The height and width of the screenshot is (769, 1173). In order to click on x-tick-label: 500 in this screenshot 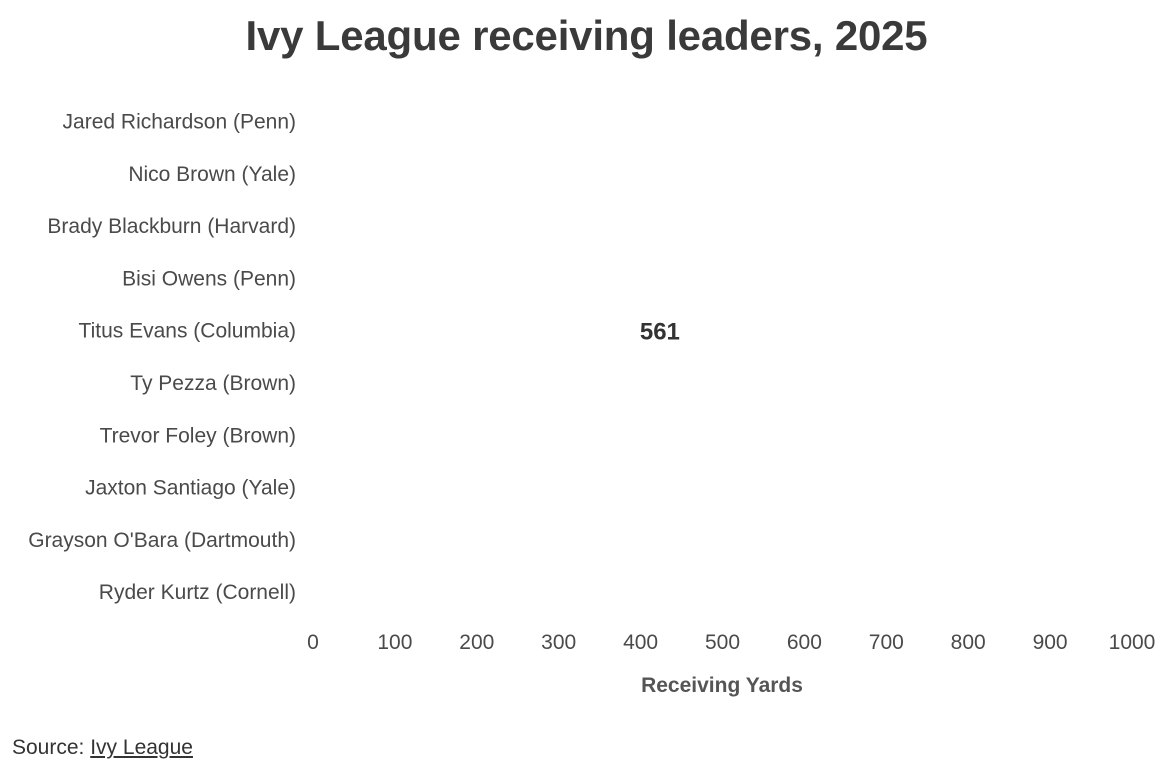, I will do `click(722, 642)`.